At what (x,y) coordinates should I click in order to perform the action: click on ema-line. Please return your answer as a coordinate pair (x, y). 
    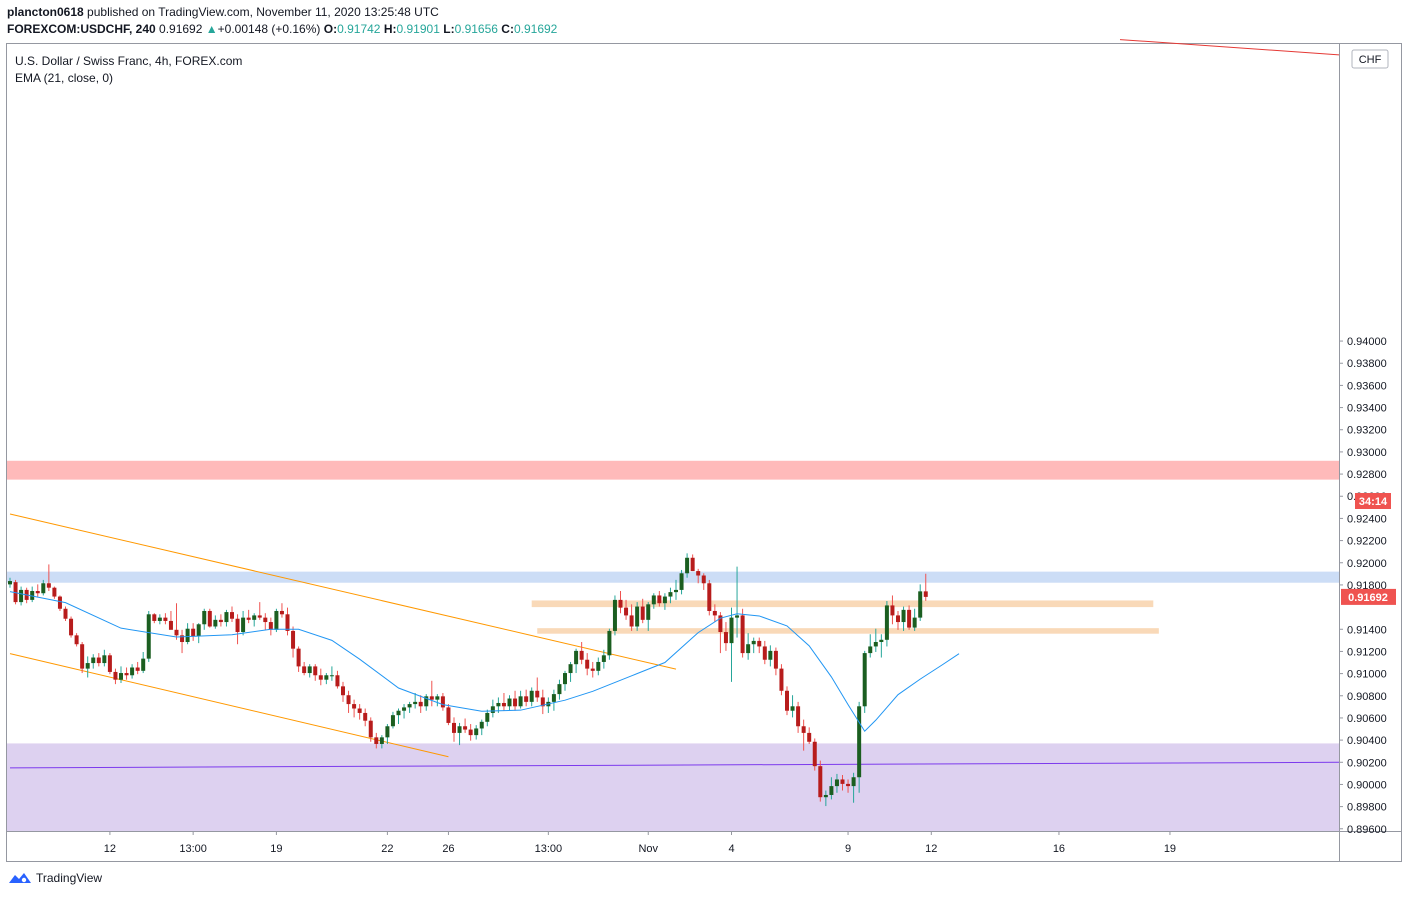
    Looking at the image, I should click on (484, 662).